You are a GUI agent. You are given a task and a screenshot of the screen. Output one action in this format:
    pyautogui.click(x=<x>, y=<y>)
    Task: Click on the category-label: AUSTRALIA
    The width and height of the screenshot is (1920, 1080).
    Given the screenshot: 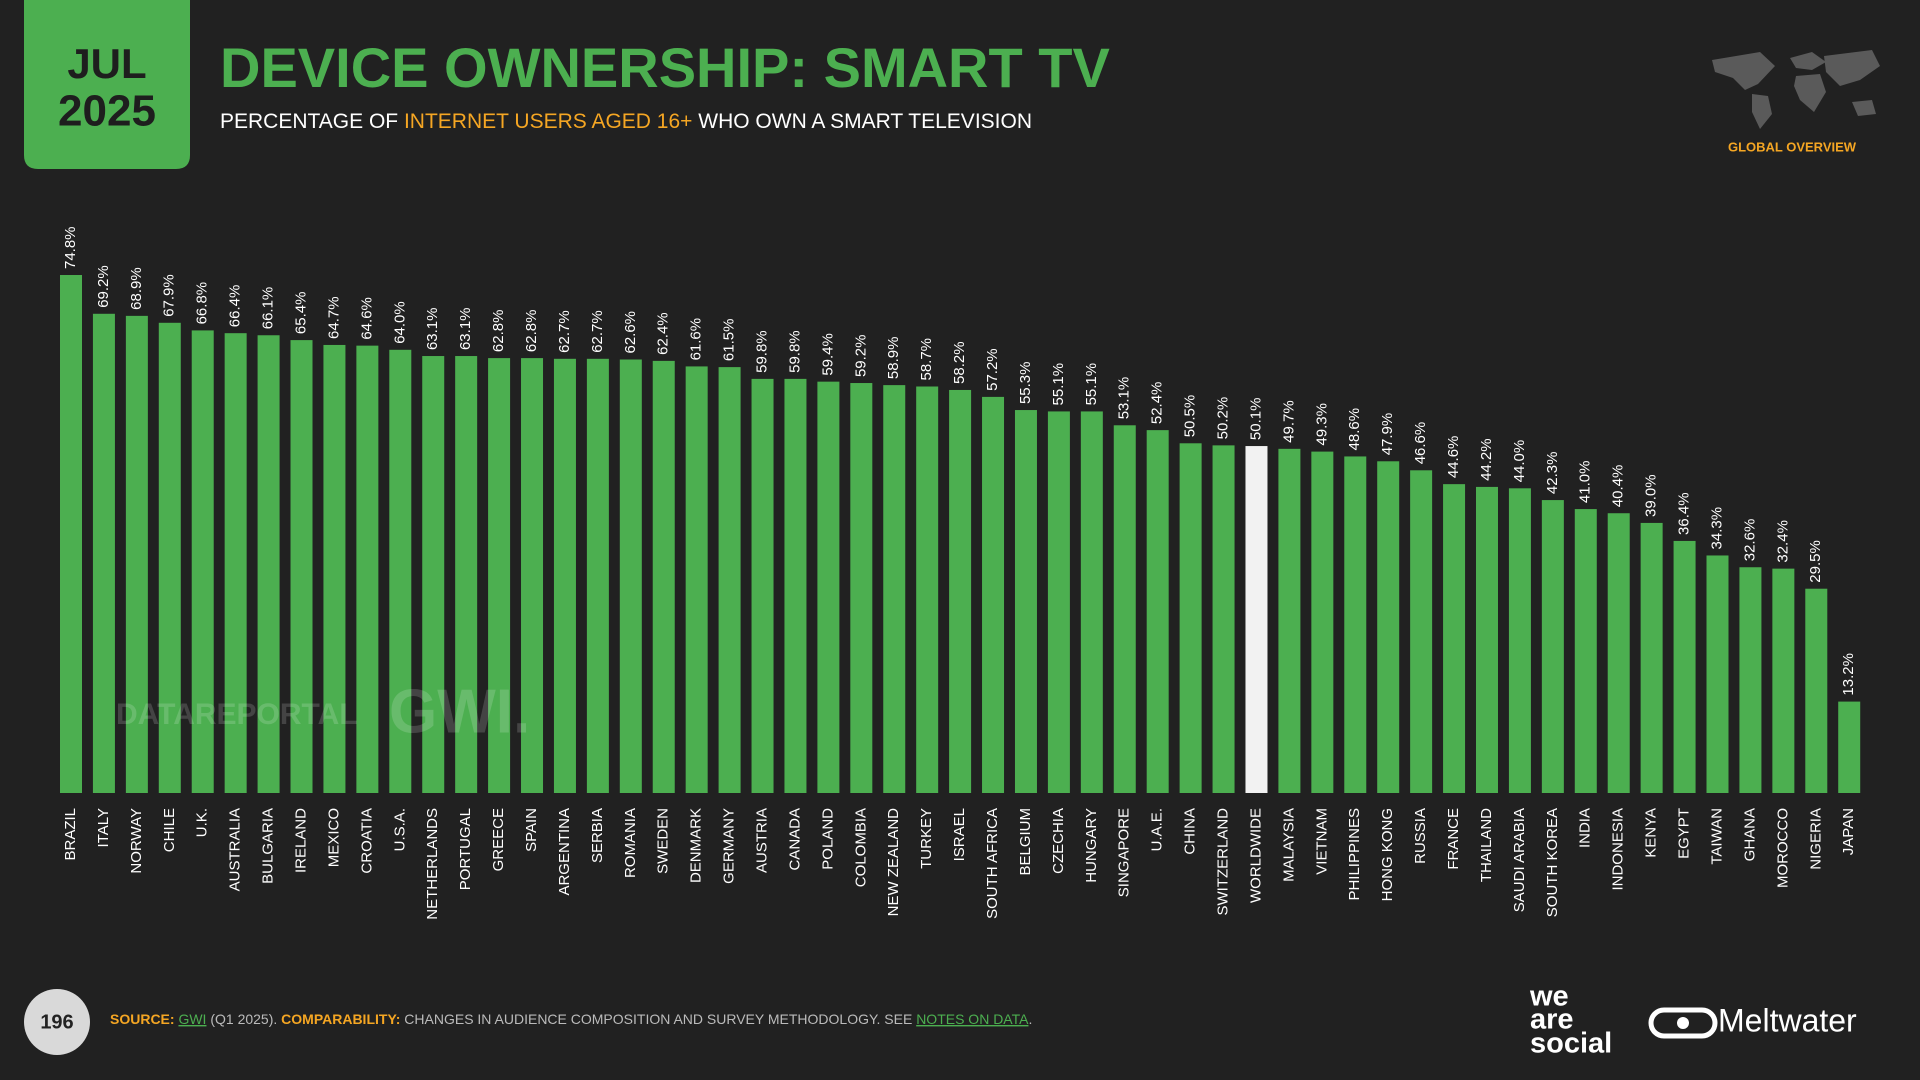 What is the action you would take?
    pyautogui.click(x=235, y=849)
    